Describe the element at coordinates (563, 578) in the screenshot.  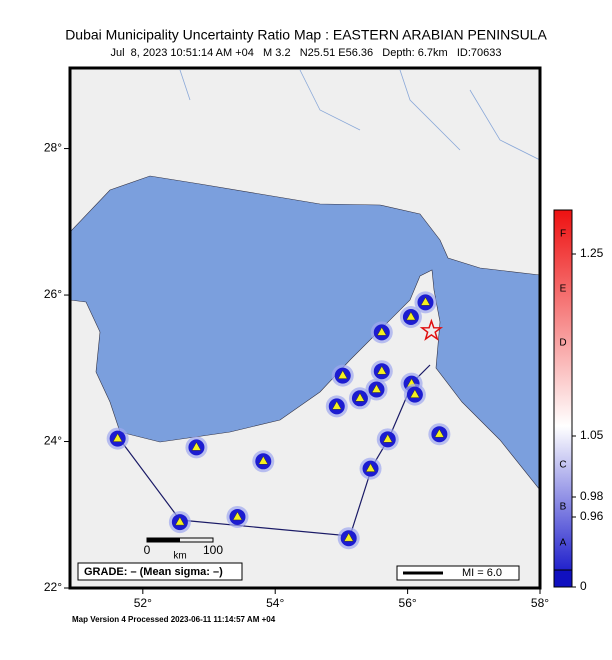
I see `colorbar-floor` at that location.